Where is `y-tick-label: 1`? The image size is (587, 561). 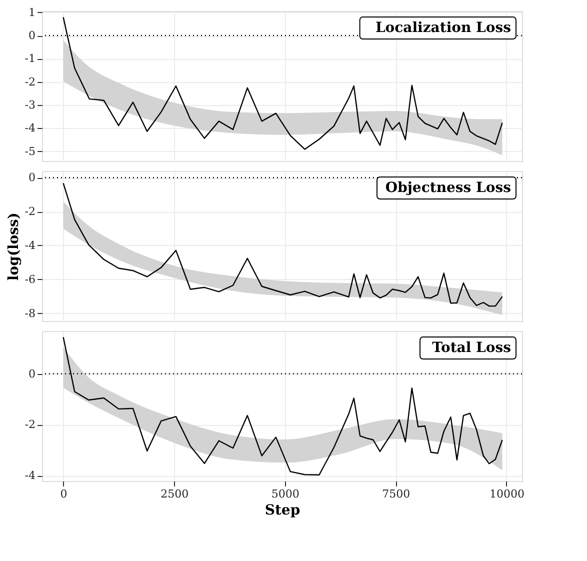 y-tick-label: 1 is located at coordinates (32, 12).